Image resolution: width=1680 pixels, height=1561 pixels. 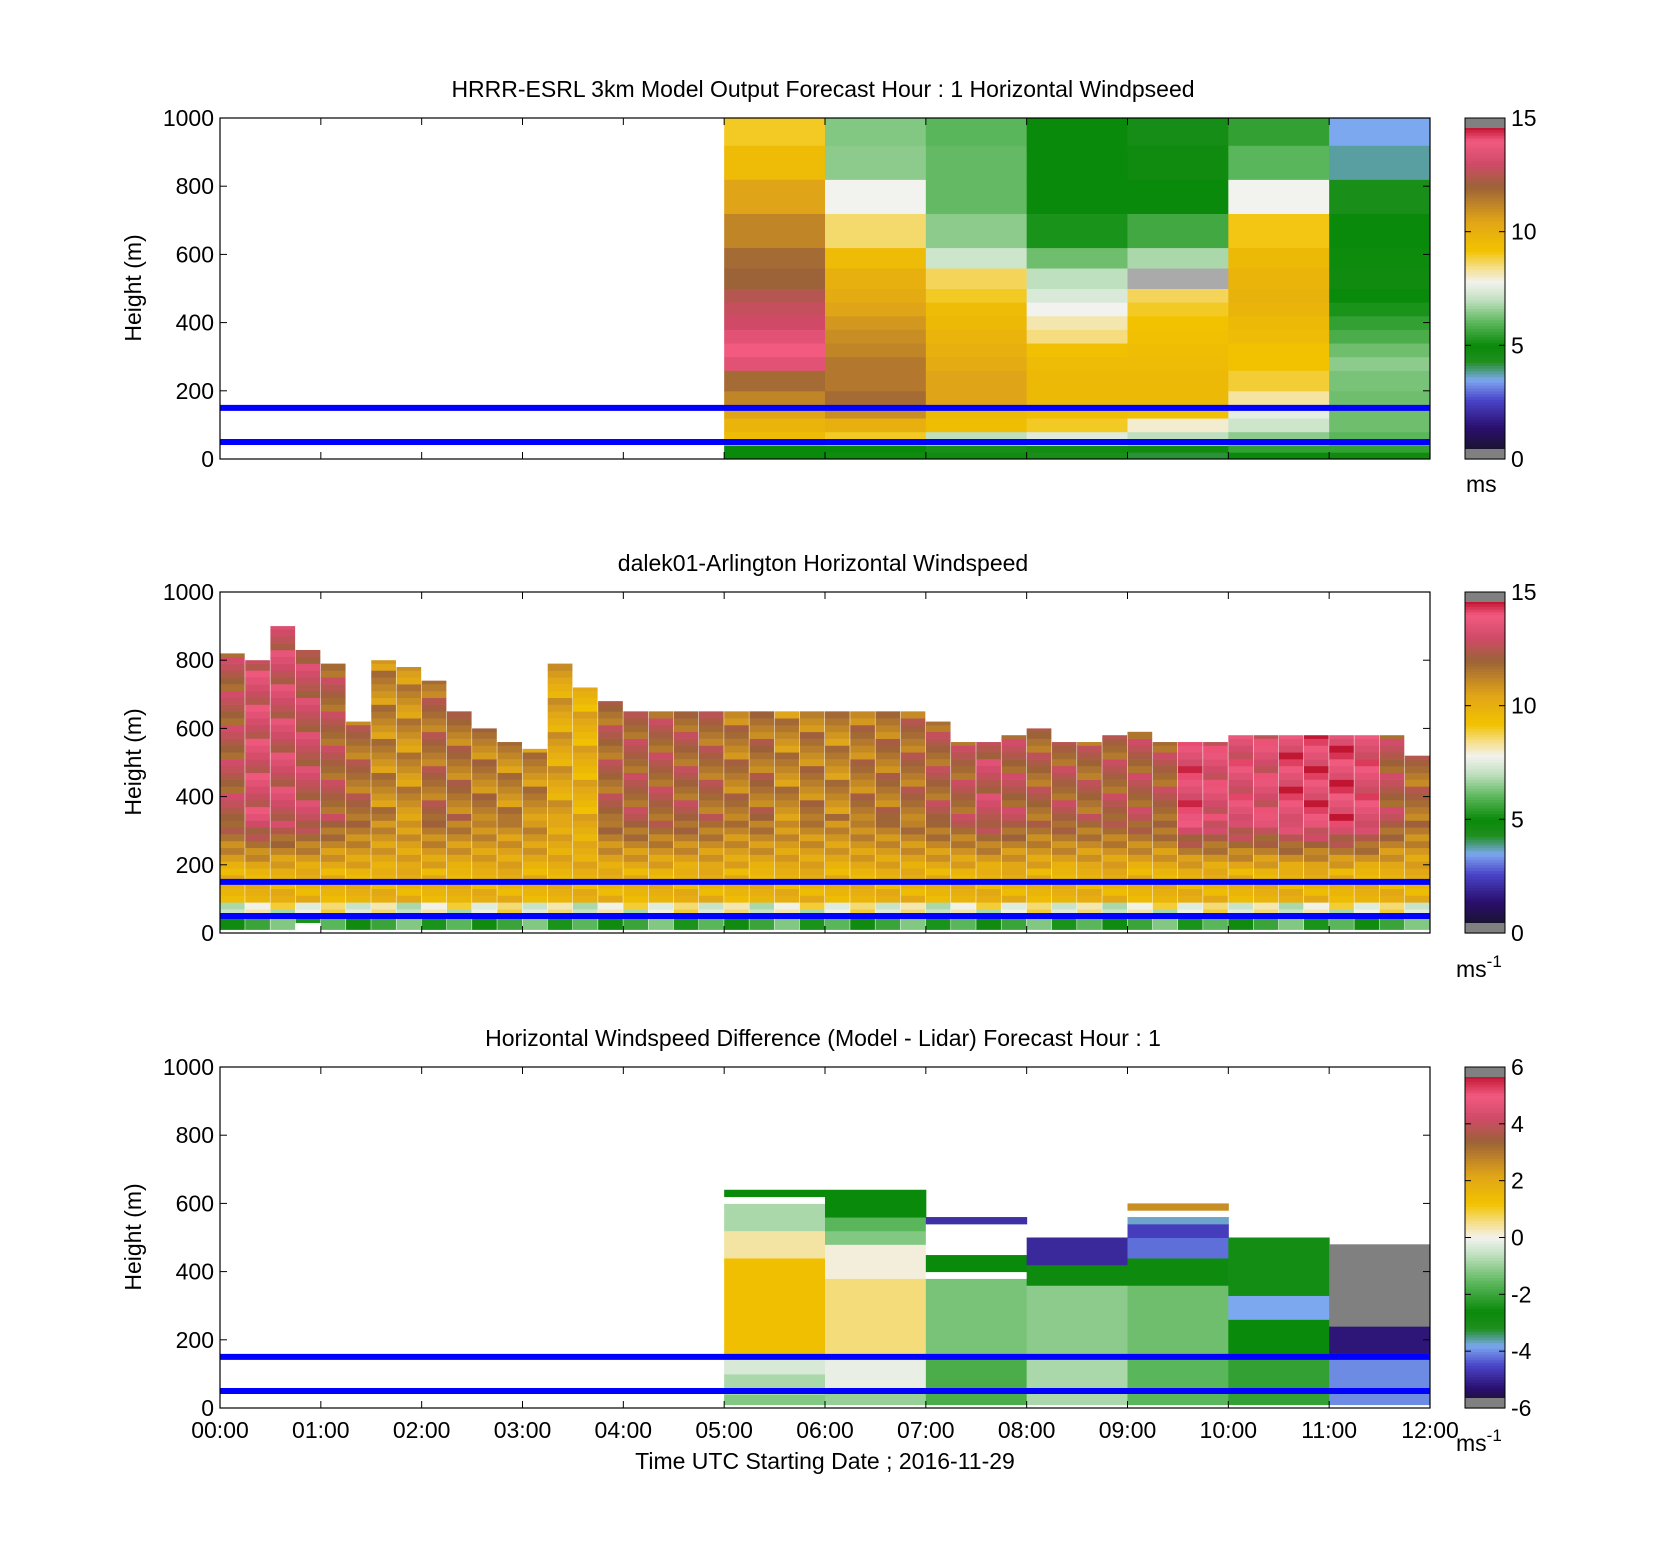 I want to click on colorbar-unit: ms, so click(x=1481, y=484).